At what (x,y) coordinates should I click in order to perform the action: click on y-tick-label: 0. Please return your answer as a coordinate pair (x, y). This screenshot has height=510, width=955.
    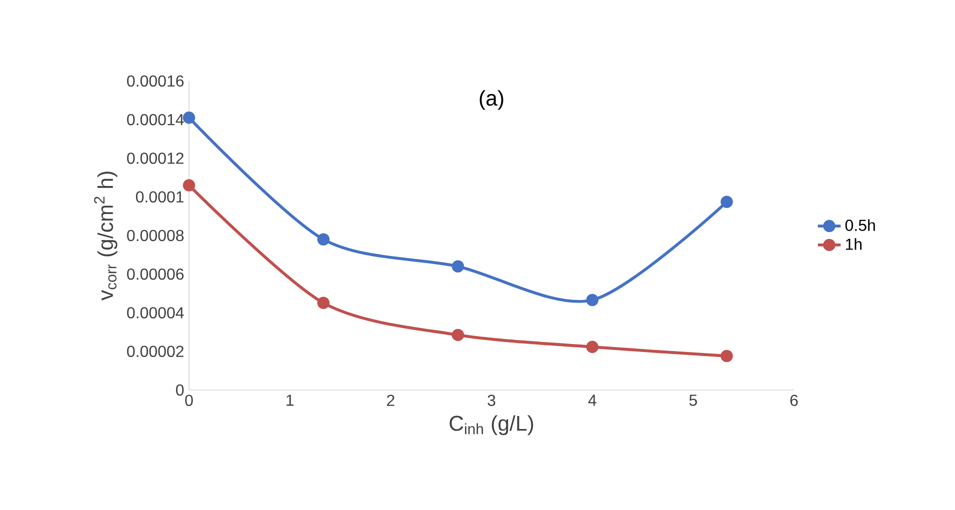
    Looking at the image, I should click on (180, 390).